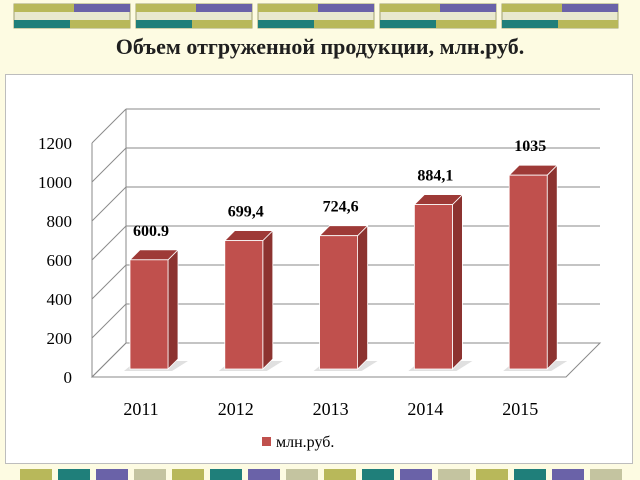 This screenshot has width=640, height=480. Describe the element at coordinates (435, 176) in the screenshot. I see `data-label: 884,1` at that location.